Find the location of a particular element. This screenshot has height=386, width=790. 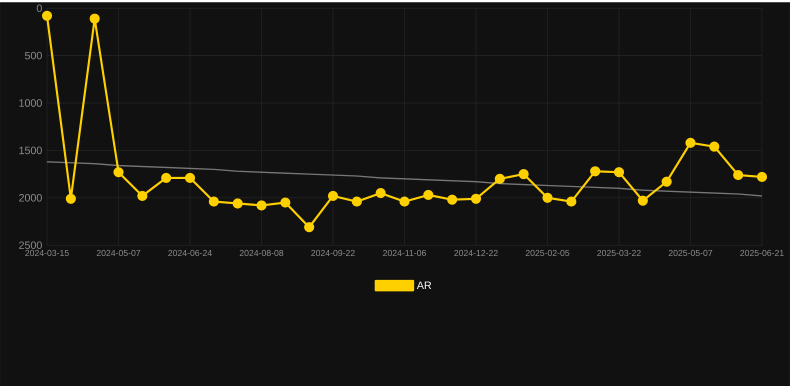

x-tick-label: 2025-02-05 is located at coordinates (548, 253).